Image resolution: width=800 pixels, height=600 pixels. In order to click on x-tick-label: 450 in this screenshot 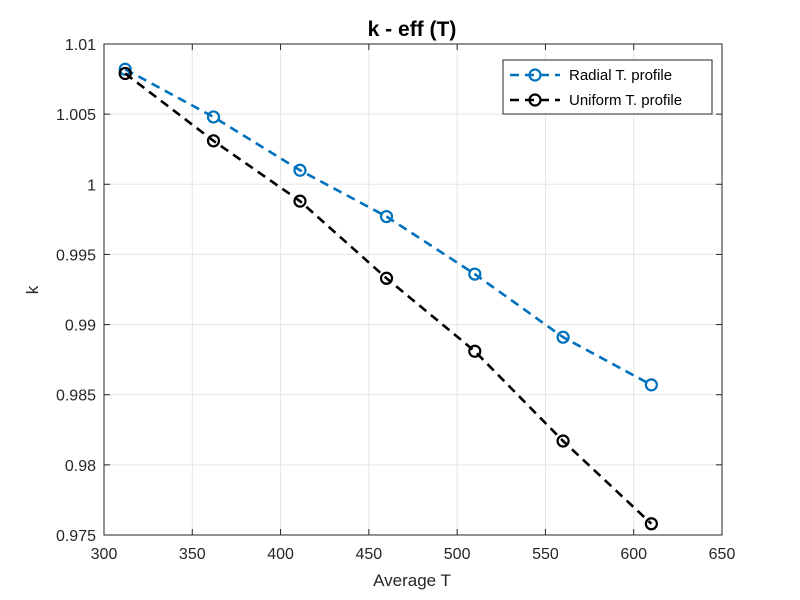, I will do `click(369, 554)`.